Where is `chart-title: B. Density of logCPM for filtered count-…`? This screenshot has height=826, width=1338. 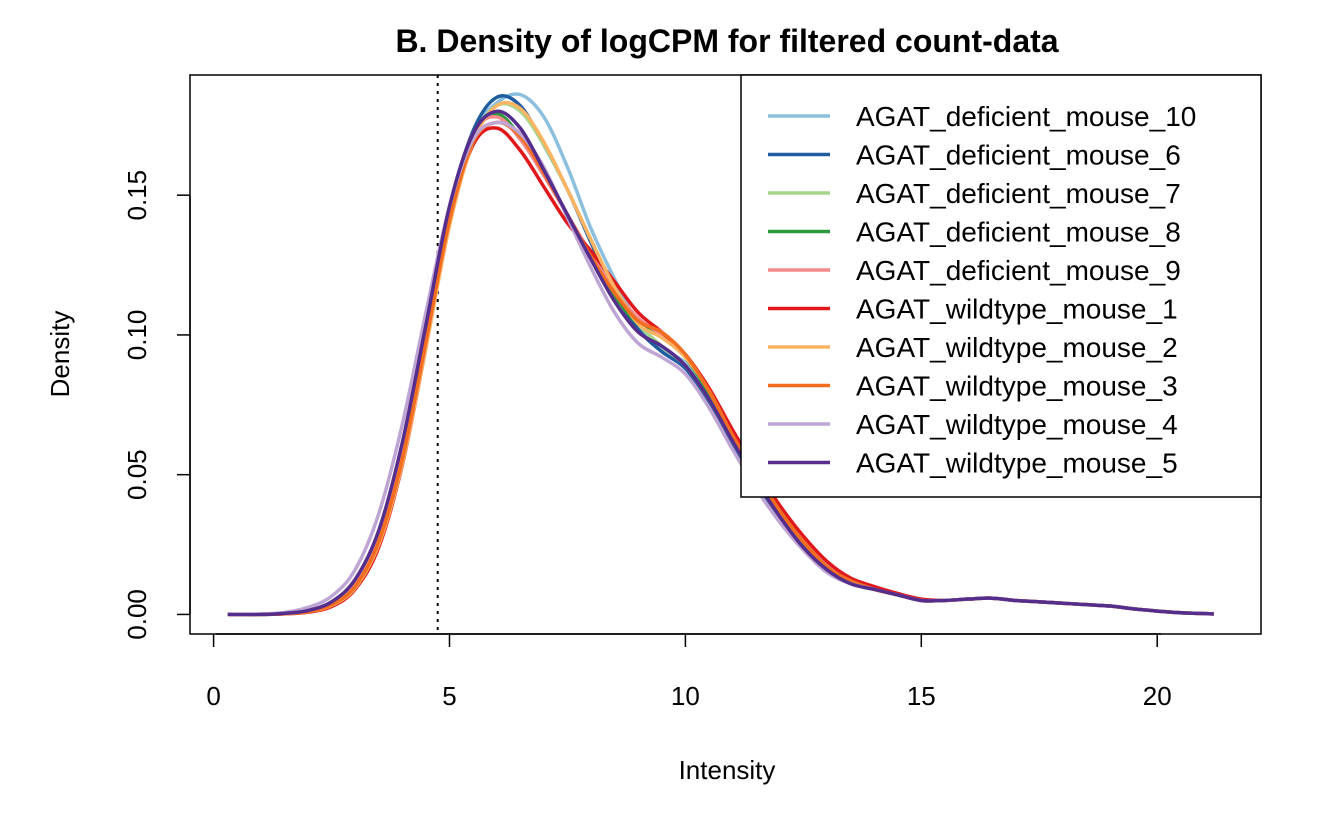 chart-title: B. Density of logCPM for filtered count-… is located at coordinates (726, 41).